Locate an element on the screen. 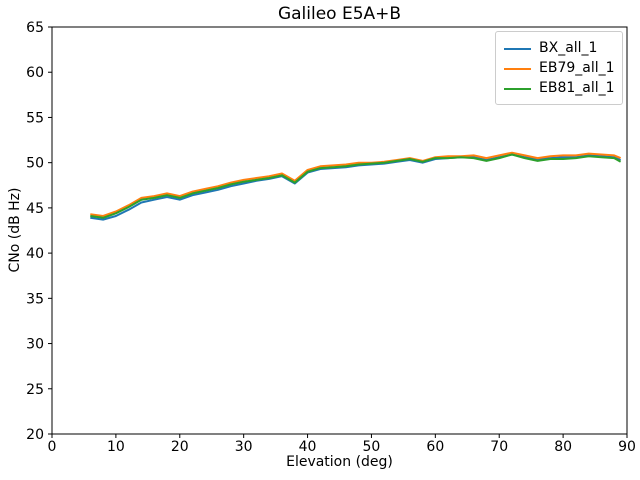 The width and height of the screenshot is (640, 480). legend-item: BX_all_1 is located at coordinates (559, 48).